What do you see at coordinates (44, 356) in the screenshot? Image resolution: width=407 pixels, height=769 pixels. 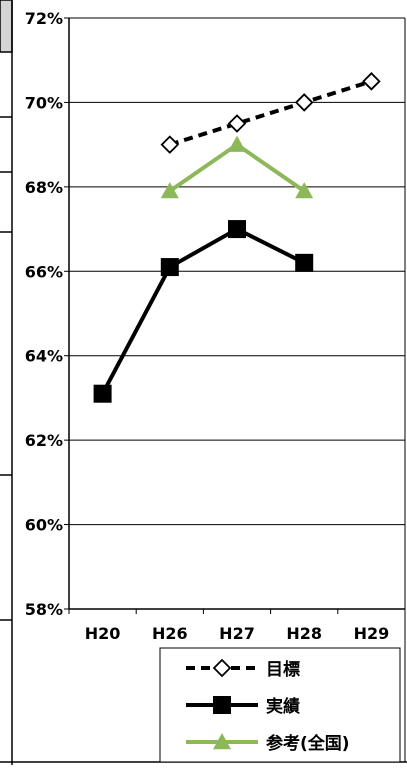 I see `y-tick-label: 64%` at bounding box center [44, 356].